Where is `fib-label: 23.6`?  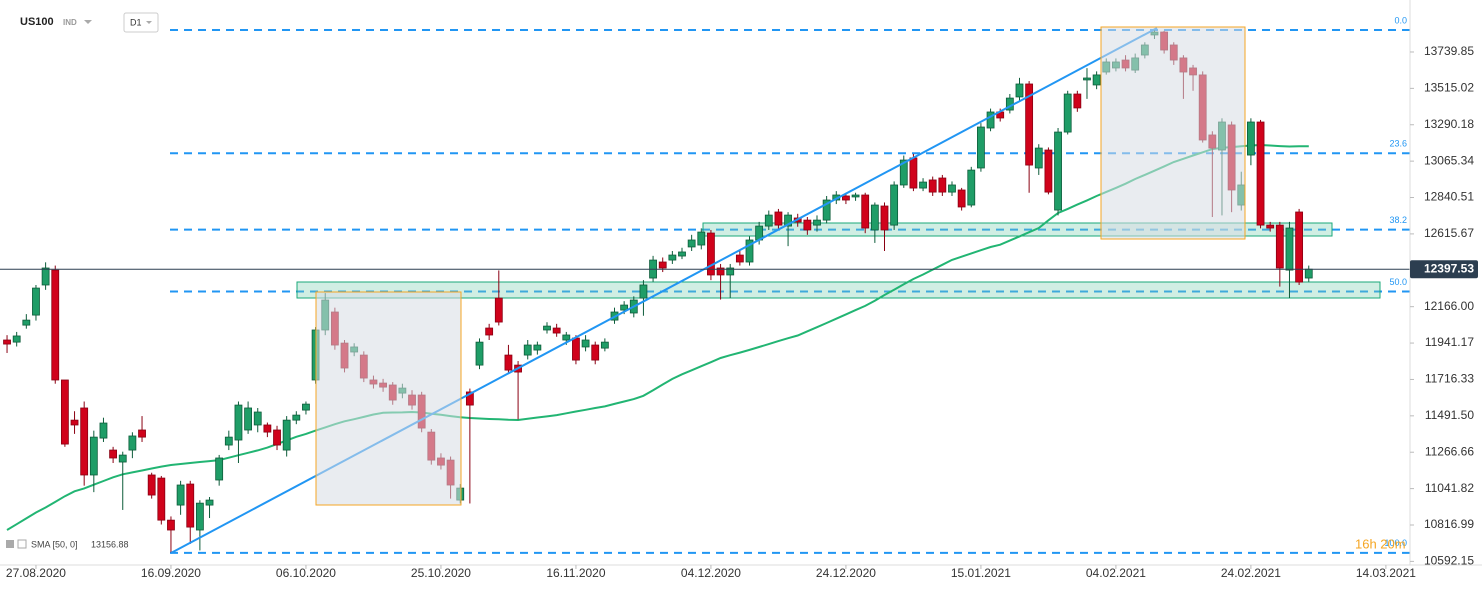 fib-label: 23.6 is located at coordinates (1398, 144).